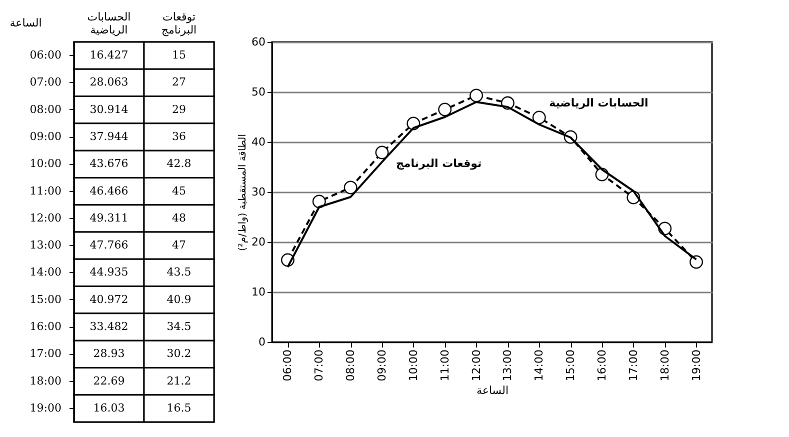 The image size is (789, 437). I want to click on y-tick-label: 20, so click(259, 242).